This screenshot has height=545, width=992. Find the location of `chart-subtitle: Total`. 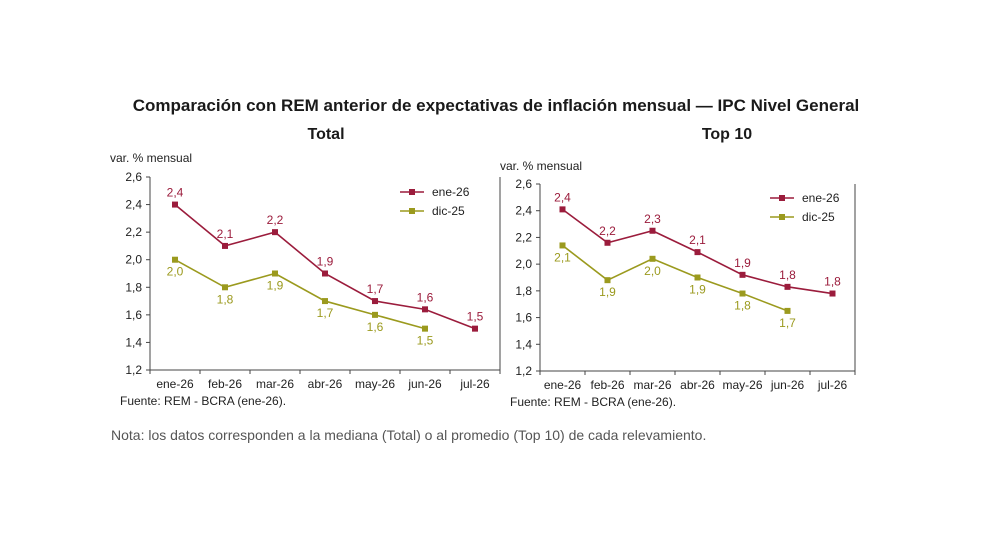

chart-subtitle: Total is located at coordinates (325, 134).